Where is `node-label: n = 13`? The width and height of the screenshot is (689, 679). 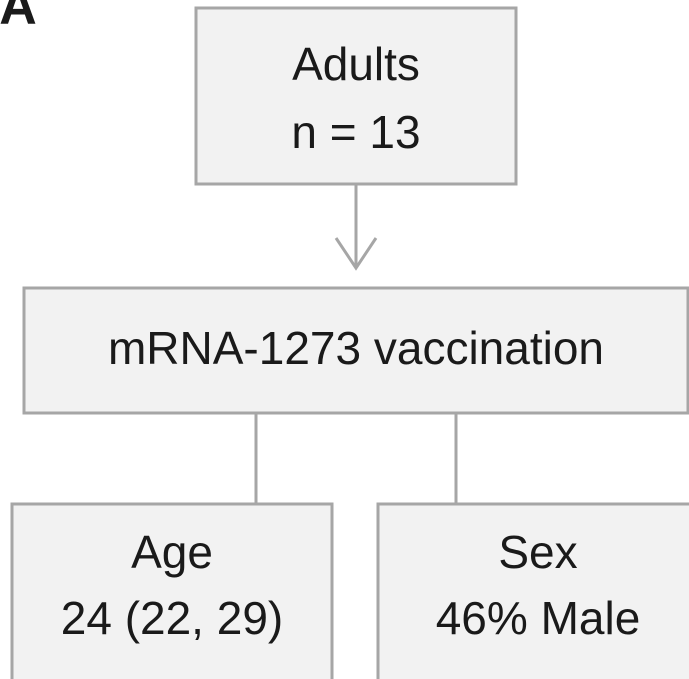
node-label: n = 13 is located at coordinates (355, 132).